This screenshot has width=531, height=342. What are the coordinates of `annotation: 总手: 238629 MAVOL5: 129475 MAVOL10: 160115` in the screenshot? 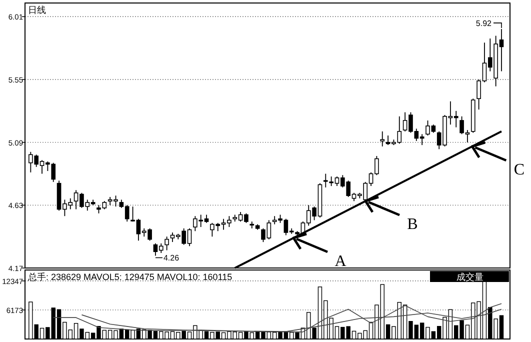 It's located at (129, 277).